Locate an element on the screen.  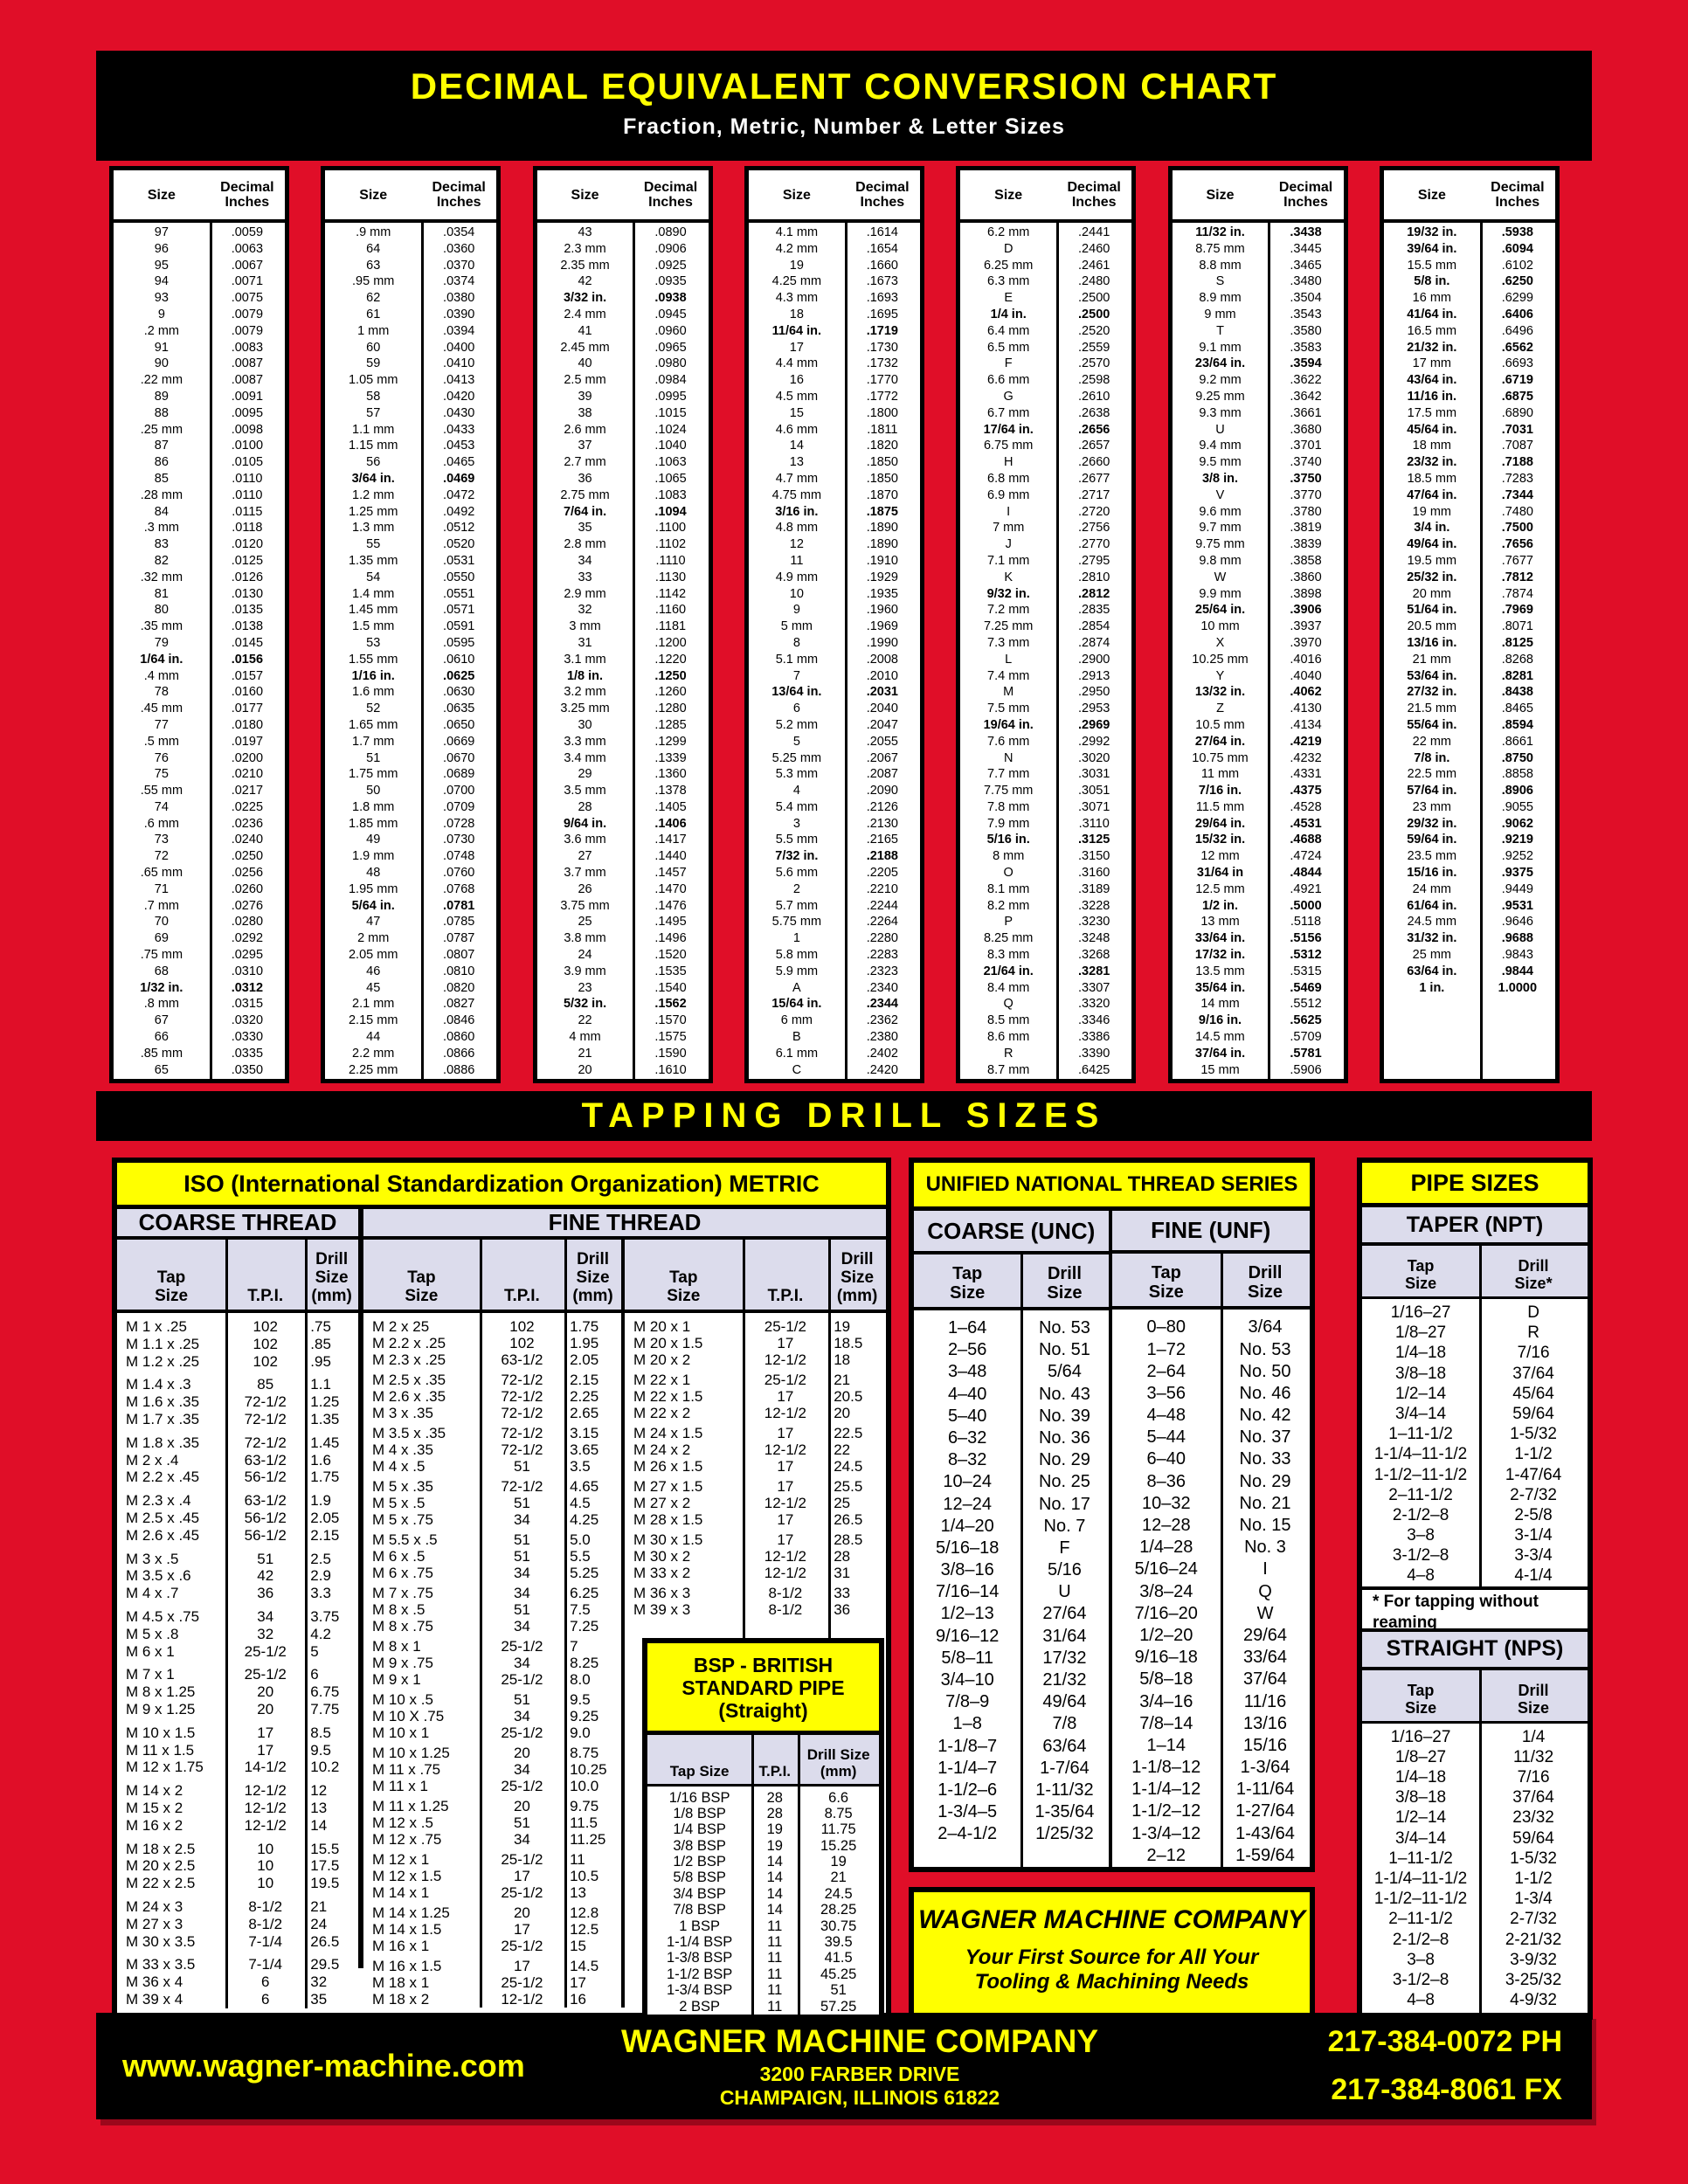
size-cell: 6.3 mm is located at coordinates (1008, 281).